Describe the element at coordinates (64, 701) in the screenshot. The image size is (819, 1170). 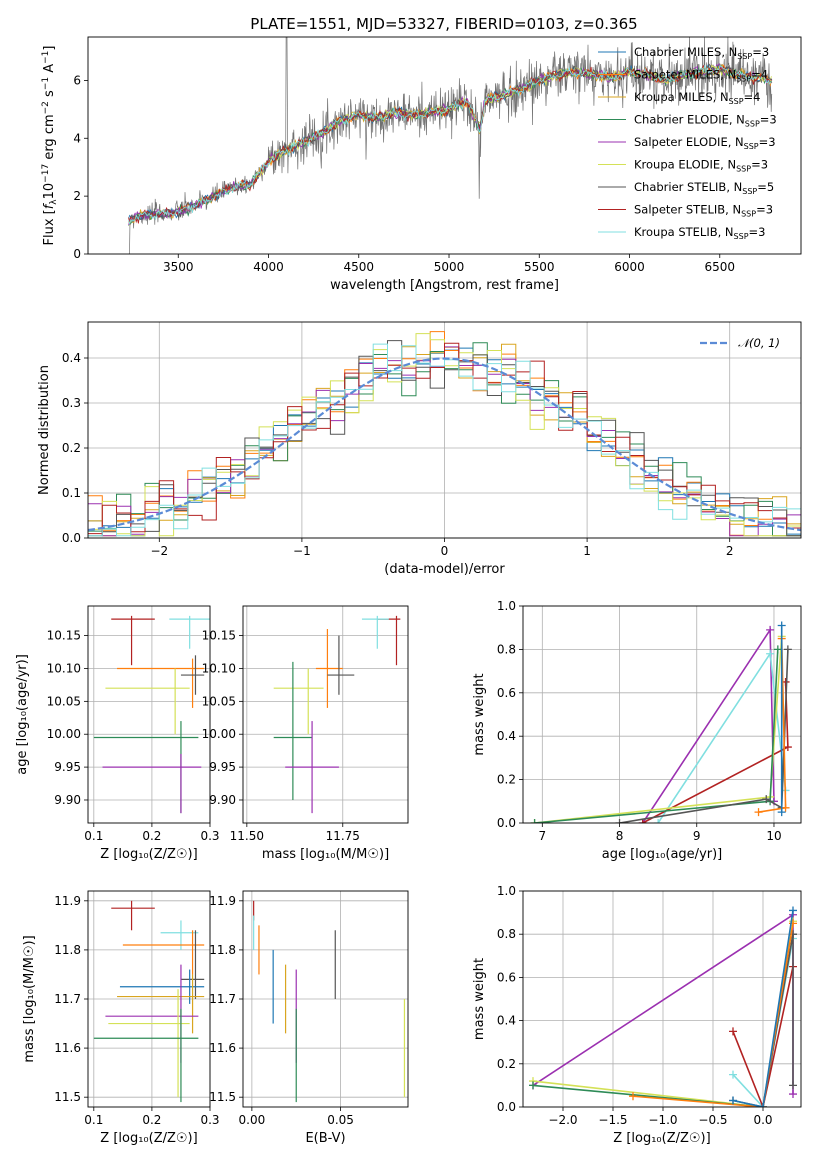
I see `y-tick-label: 10.05` at that location.